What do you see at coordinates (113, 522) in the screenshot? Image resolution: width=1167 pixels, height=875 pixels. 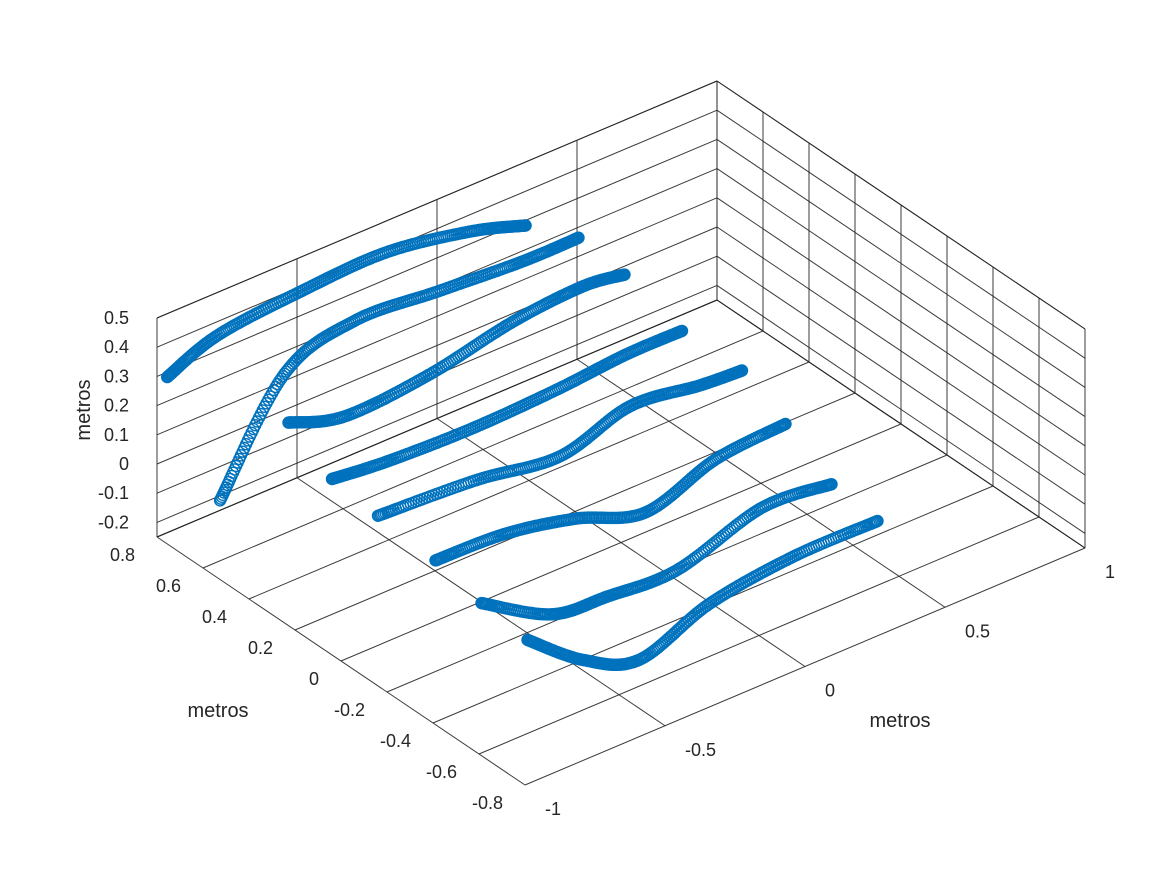 I see `z-tick-label: -0.2` at bounding box center [113, 522].